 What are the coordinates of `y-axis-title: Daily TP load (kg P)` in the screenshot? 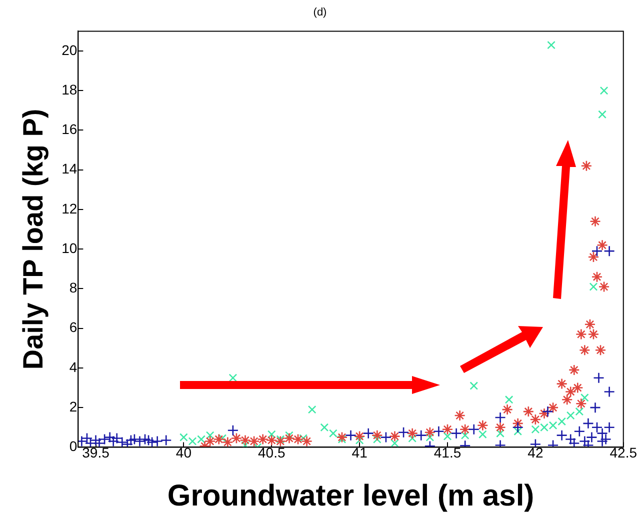 It's located at (33, 239).